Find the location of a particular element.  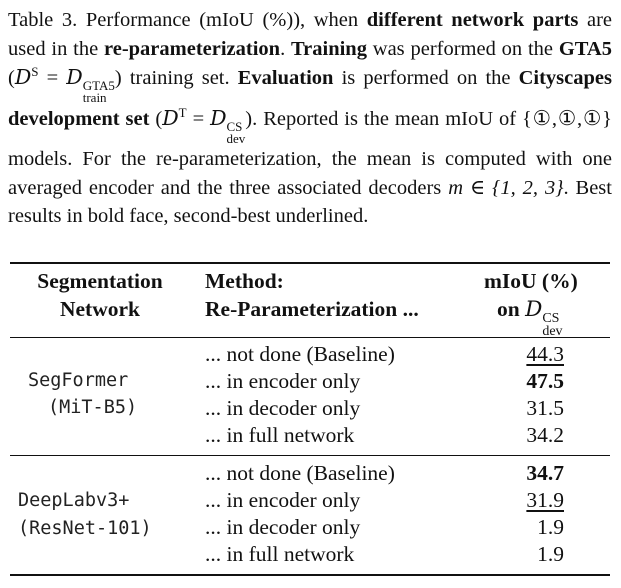

table-bottom-rule is located at coordinates (310, 575).